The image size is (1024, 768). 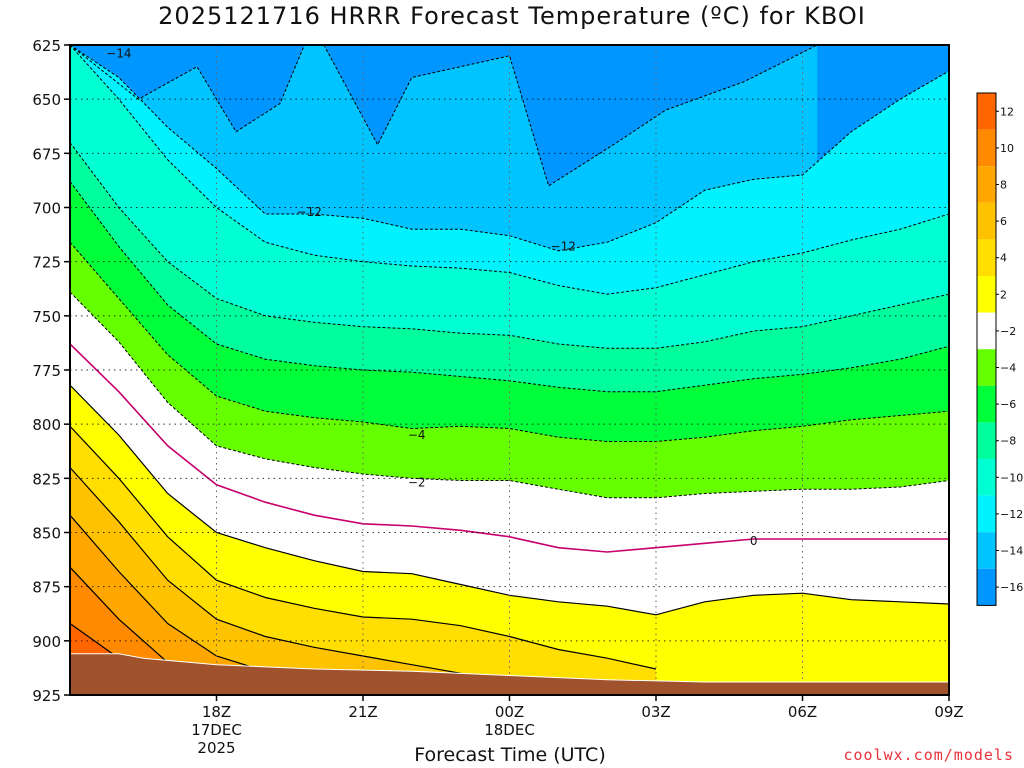 What do you see at coordinates (948, 712) in the screenshot?
I see `x-tick-label: 09Z` at bounding box center [948, 712].